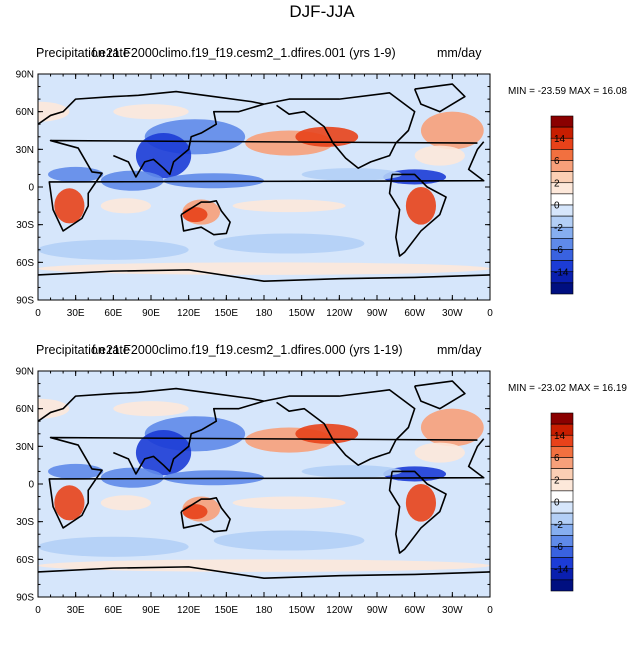 The height and width of the screenshot is (653, 644). What do you see at coordinates (537, 388) in the screenshot?
I see `min-label: MIN = -23.02` at bounding box center [537, 388].